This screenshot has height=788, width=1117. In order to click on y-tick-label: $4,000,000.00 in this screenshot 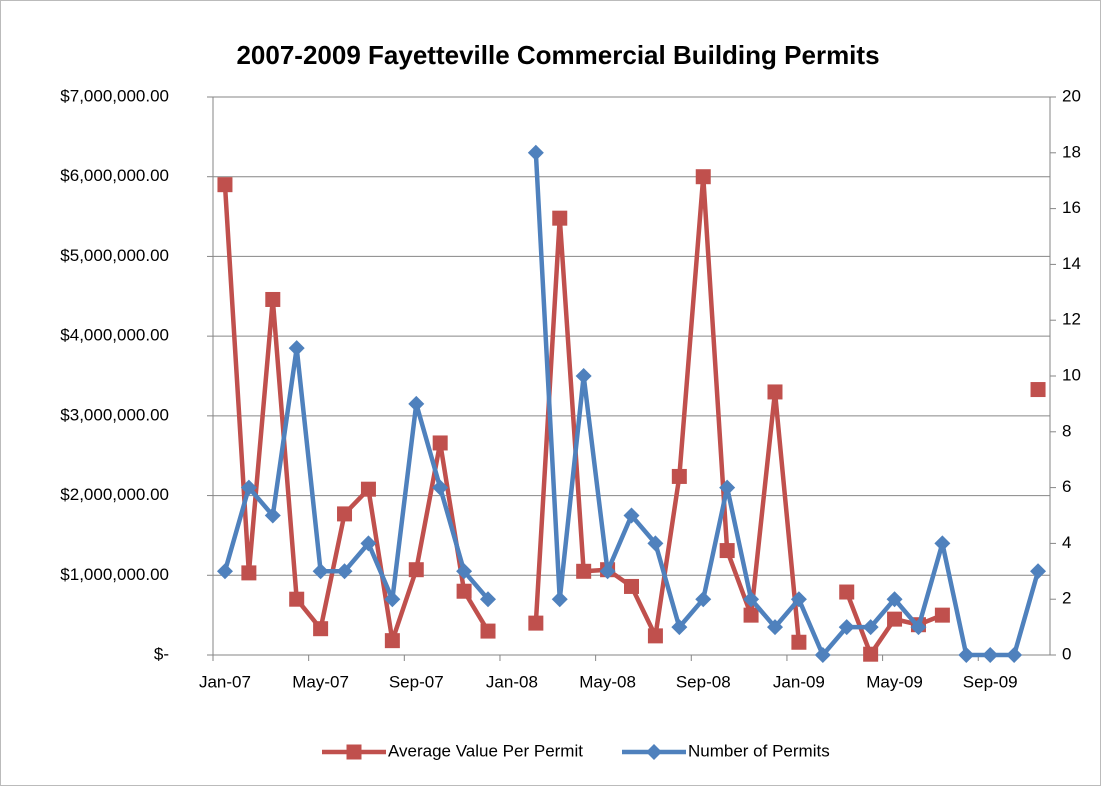, I will do `click(114, 335)`.